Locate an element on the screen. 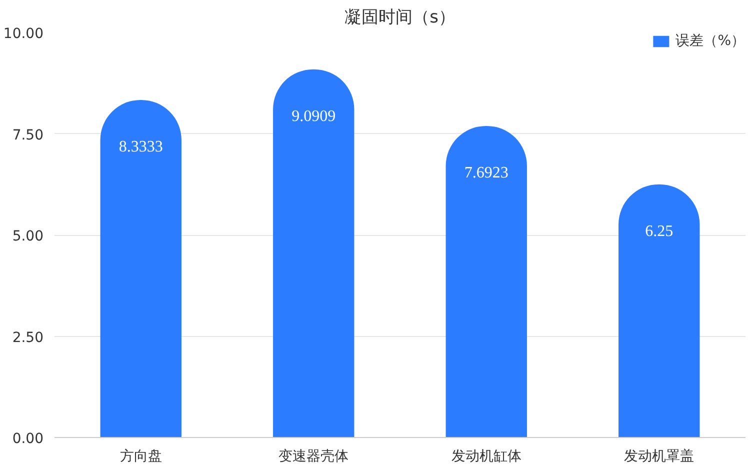 This screenshot has height=467, width=750. y-tick-label: 7.50 is located at coordinates (28, 135).